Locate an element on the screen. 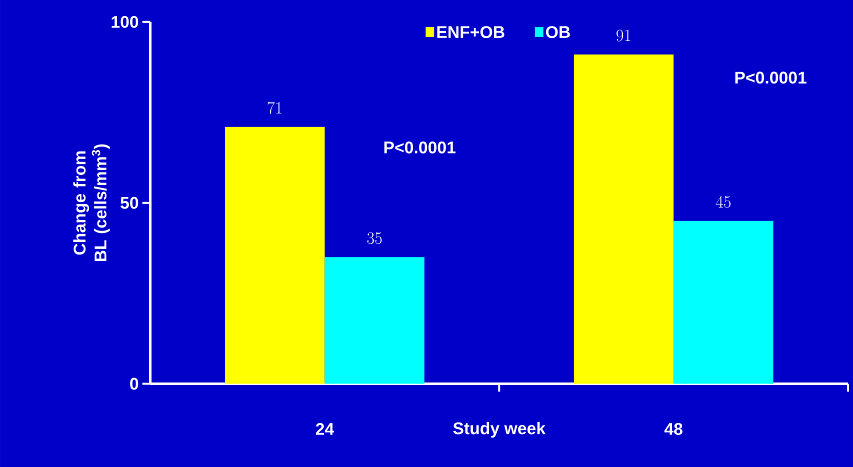 Image resolution: width=853 pixels, height=467 pixels. y-axis-title: Change from BL (cells/mm$^{3}$) is located at coordinates (91, 202).